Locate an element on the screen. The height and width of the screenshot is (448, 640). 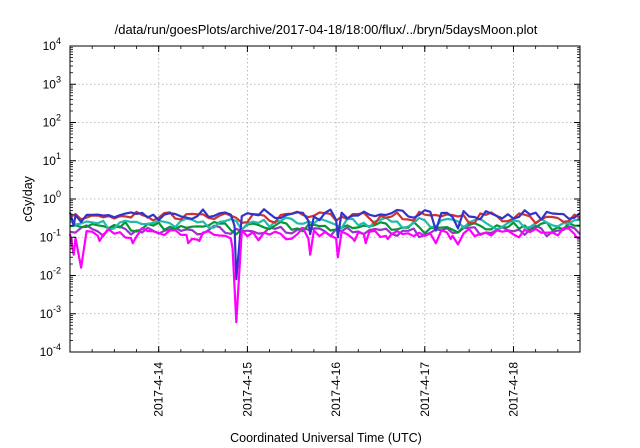
y-tick-label: 10⁻² is located at coordinates (50, 274).